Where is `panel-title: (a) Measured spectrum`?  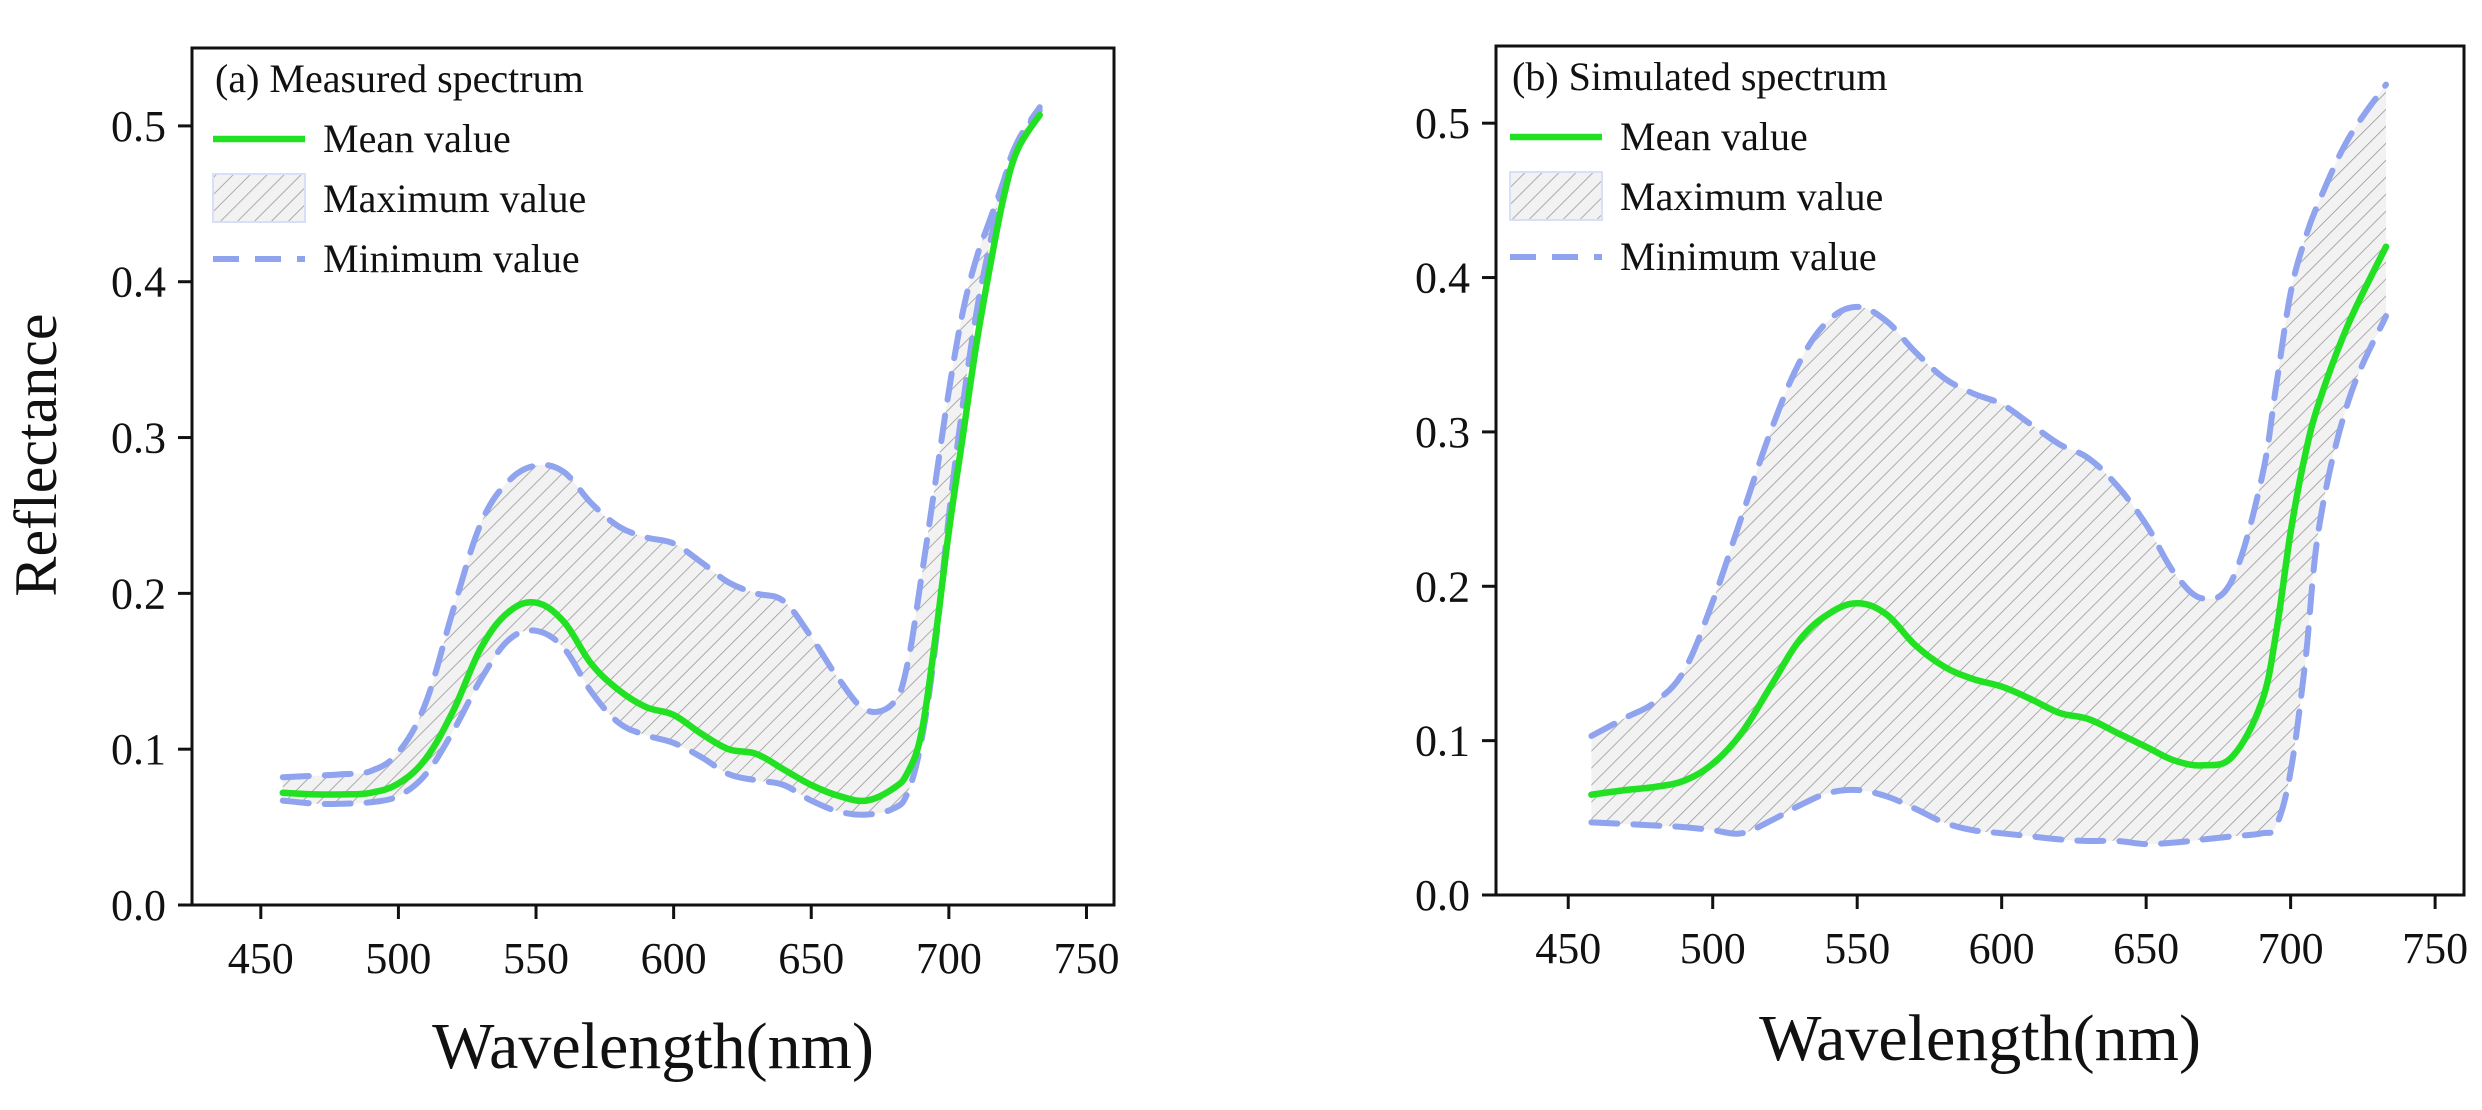
panel-title: (a) Measured spectrum is located at coordinates (399, 78).